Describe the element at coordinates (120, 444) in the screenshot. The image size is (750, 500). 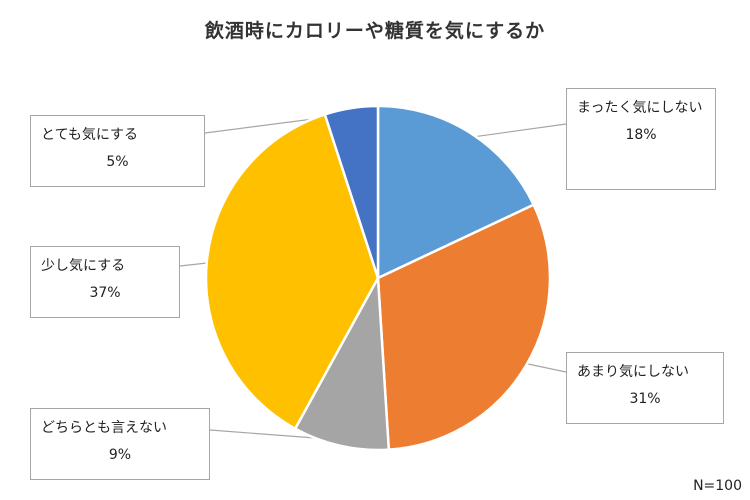
I see `callout-neither: どちらとも言えない 9%` at that location.